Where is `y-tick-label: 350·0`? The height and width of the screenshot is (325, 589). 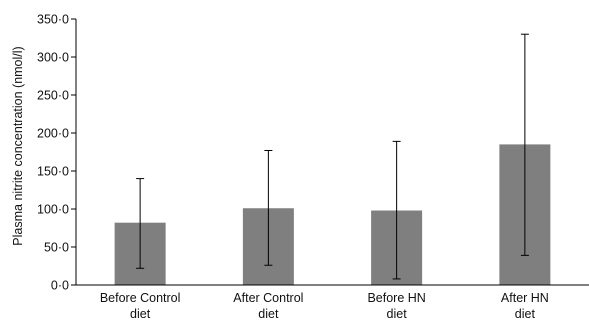
y-tick-label: 350·0 is located at coordinates (53, 20).